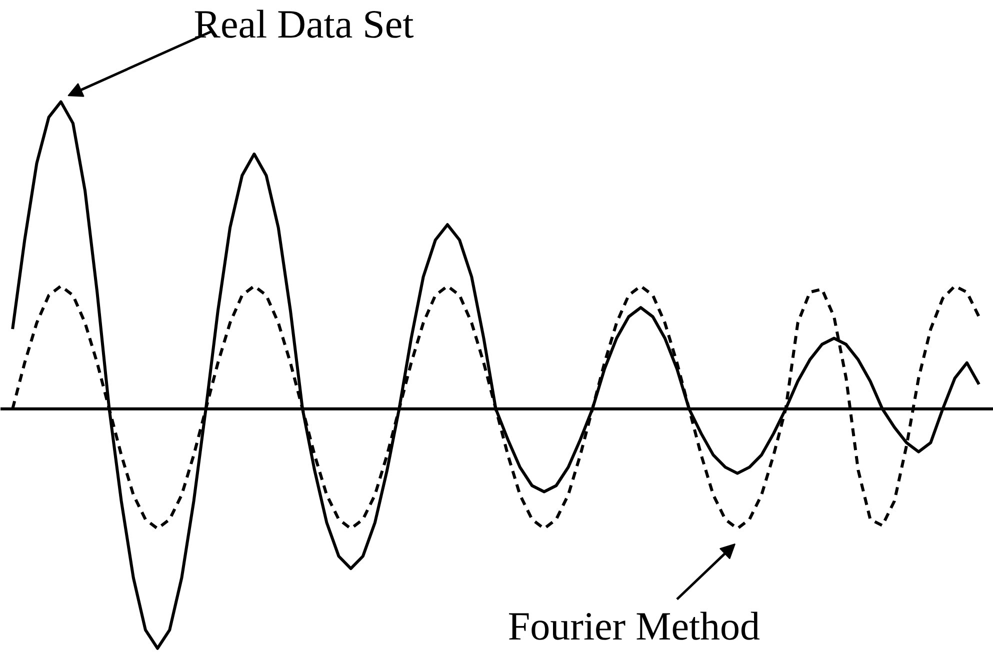 The image size is (993, 654). Describe the element at coordinates (304, 24) in the screenshot. I see `text: Real Data Set` at that location.